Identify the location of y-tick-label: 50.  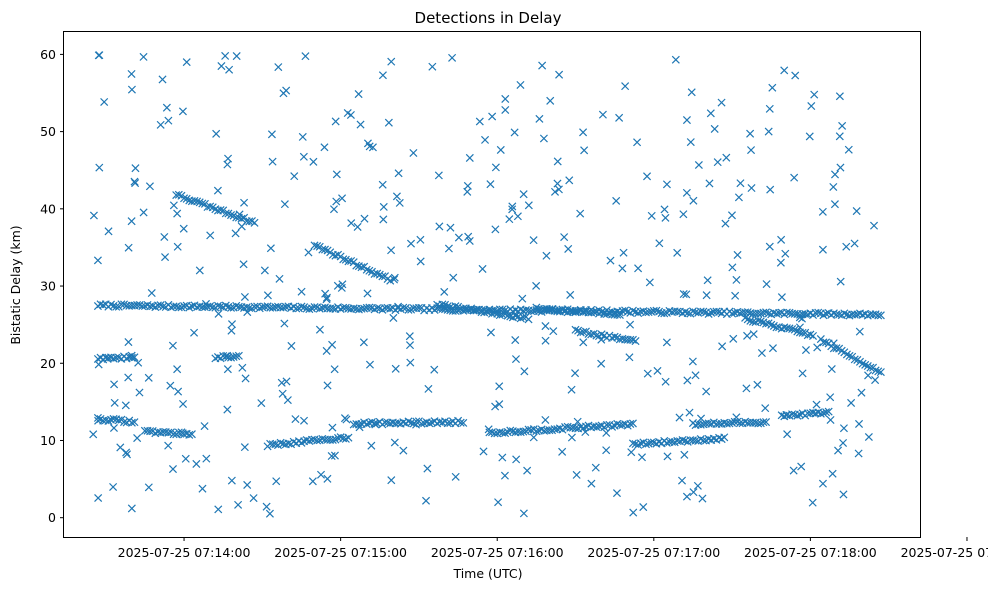
(48, 131).